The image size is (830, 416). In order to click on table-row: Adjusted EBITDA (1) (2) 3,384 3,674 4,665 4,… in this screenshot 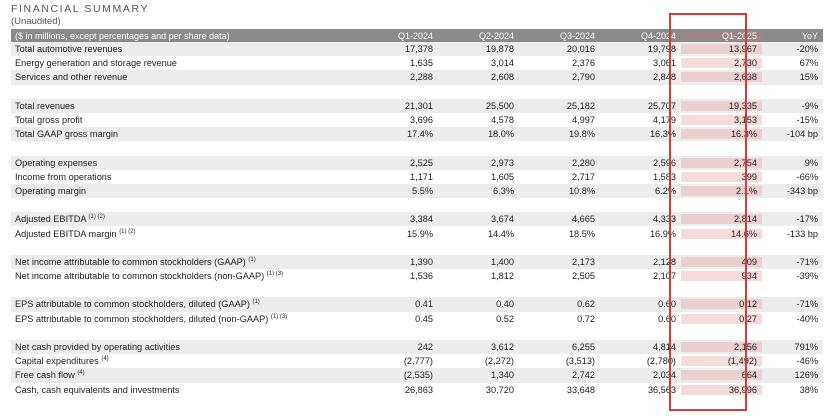, I will do `click(417, 219)`.